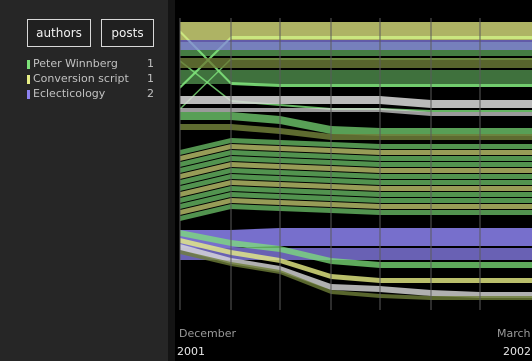 This screenshot has height=361, width=532. I want to click on legend-item-count: 2, so click(150, 93).